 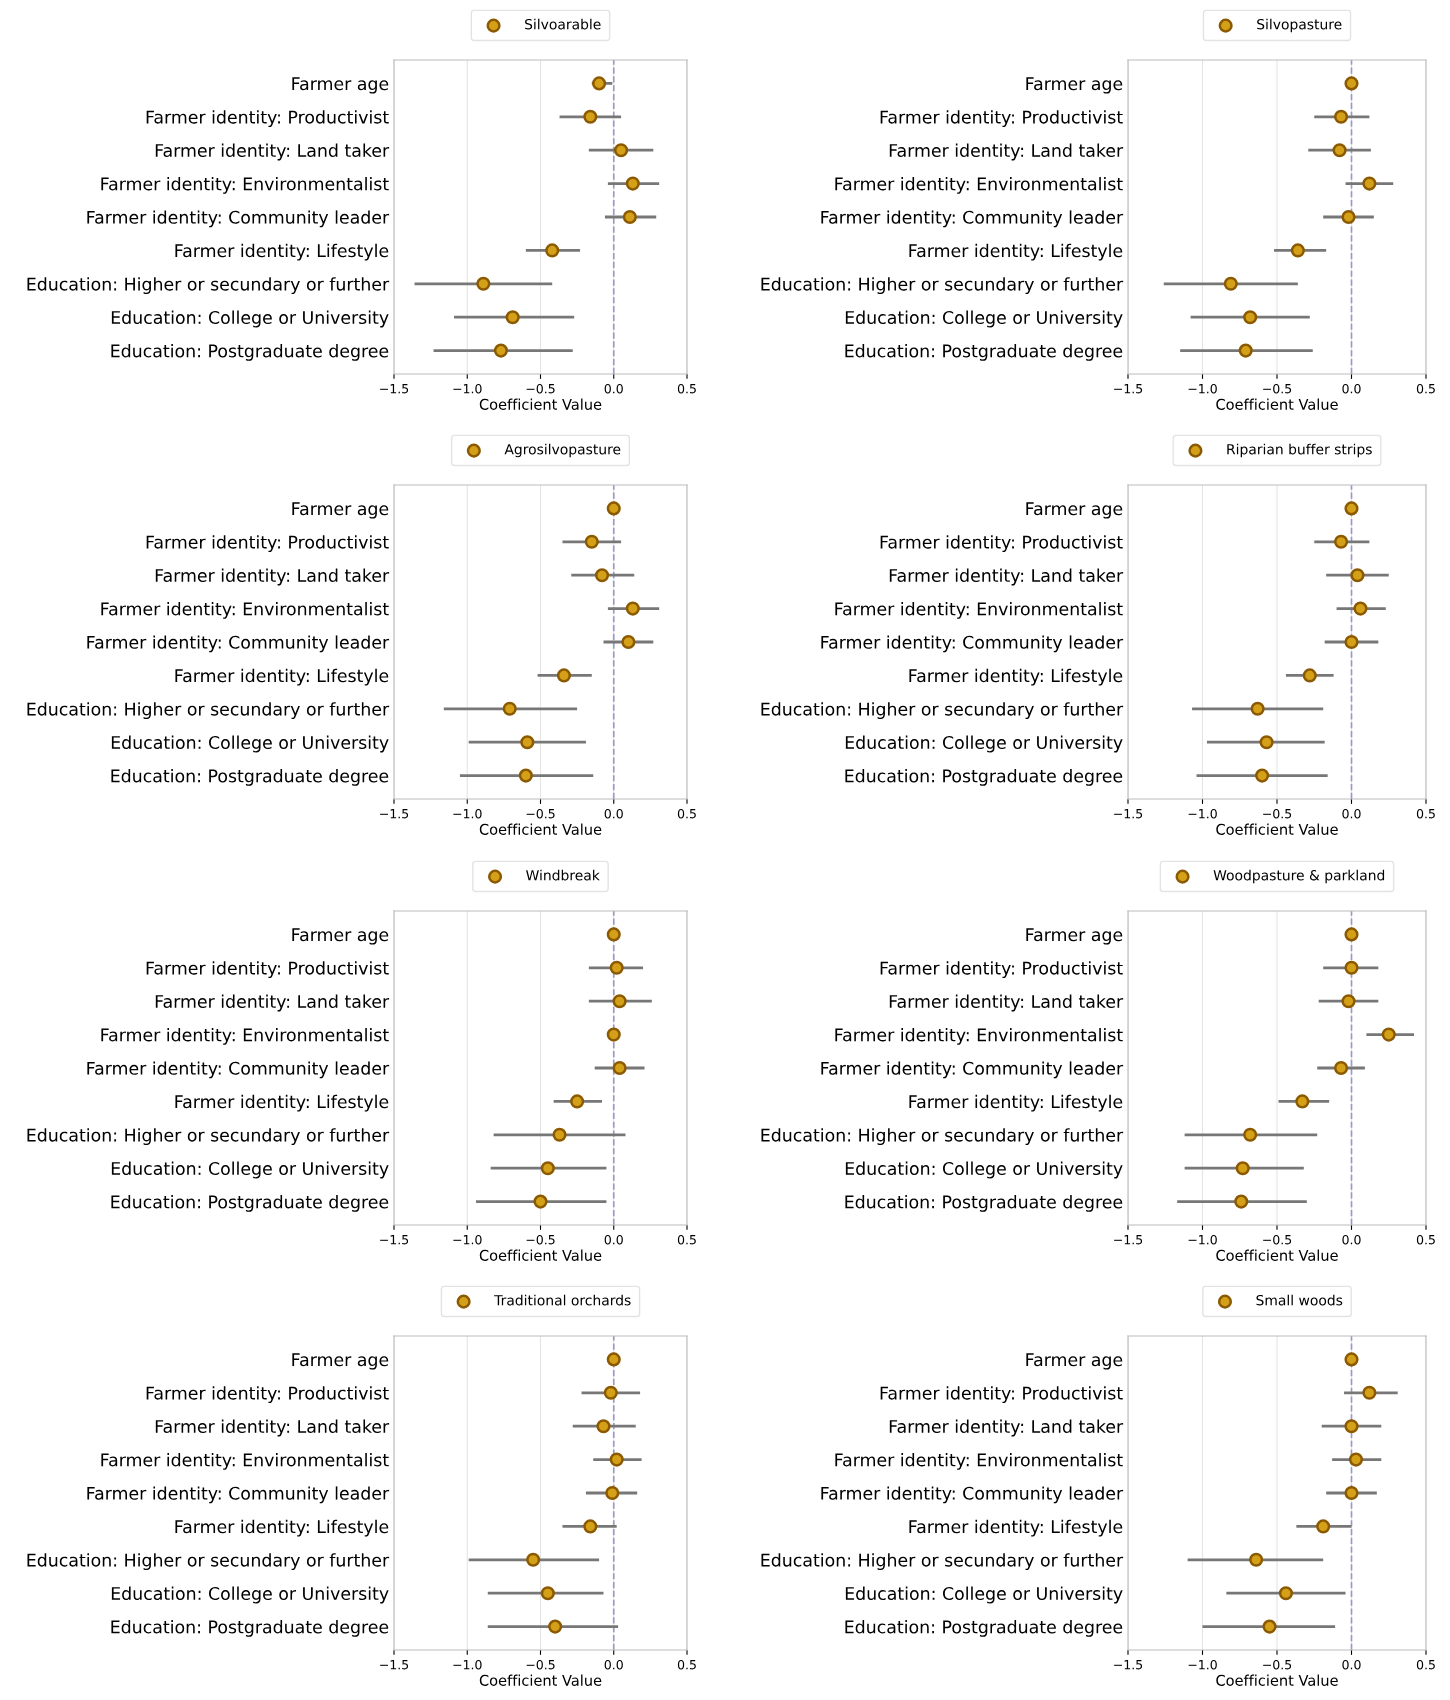 What do you see at coordinates (563, 24) in the screenshot?
I see `legend-label: Silvoarable` at bounding box center [563, 24].